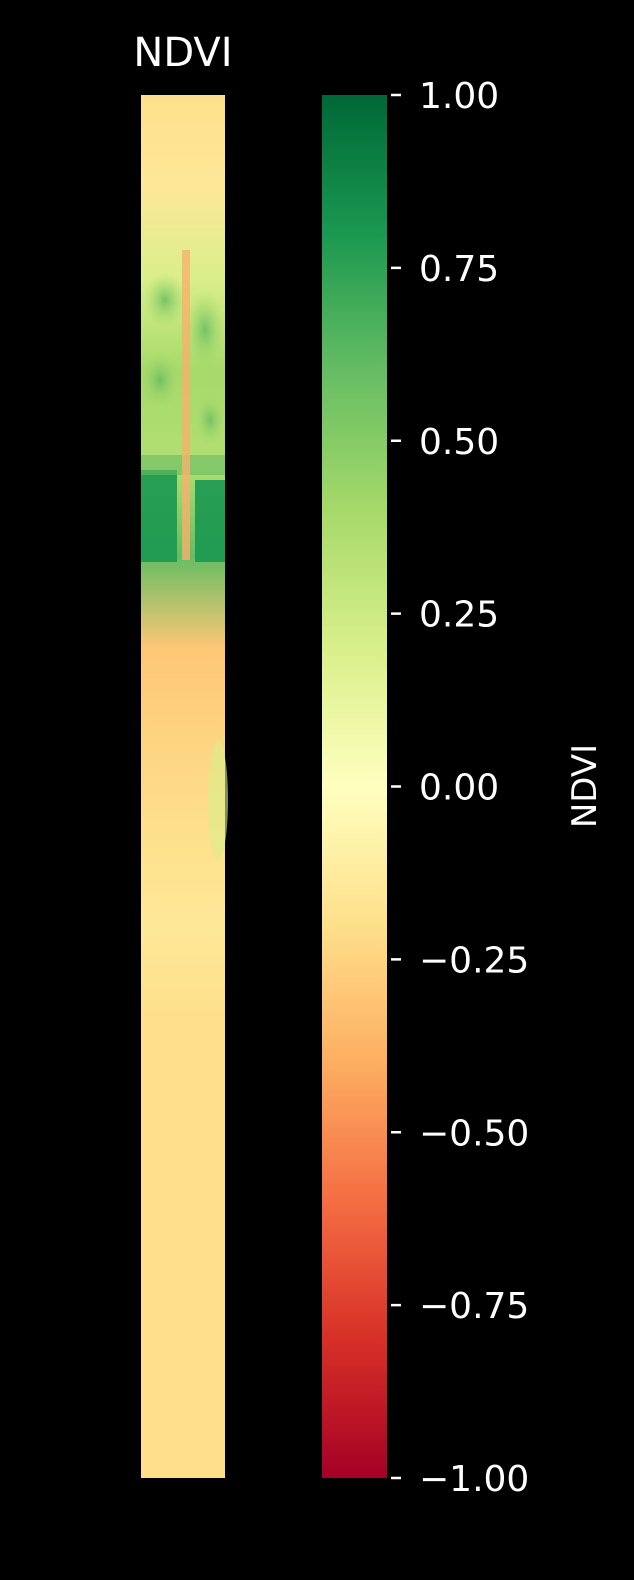  Describe the element at coordinates (459, 442) in the screenshot. I see `colorbar-tick-label: 0.50` at that location.